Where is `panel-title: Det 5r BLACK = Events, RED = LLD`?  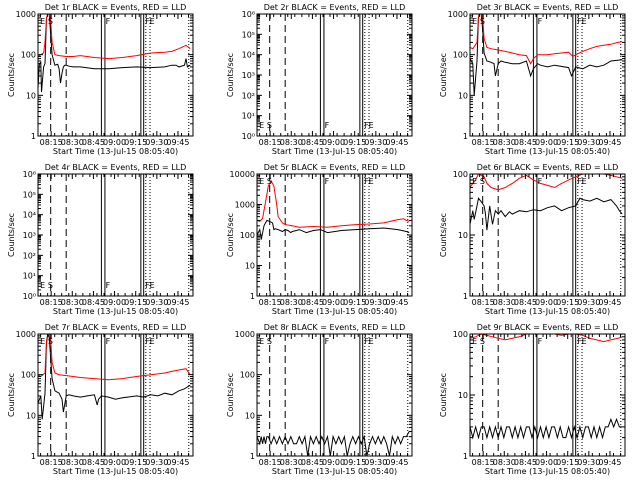 panel-title: Det 5r BLACK = Events, RED = LLD is located at coordinates (335, 167).